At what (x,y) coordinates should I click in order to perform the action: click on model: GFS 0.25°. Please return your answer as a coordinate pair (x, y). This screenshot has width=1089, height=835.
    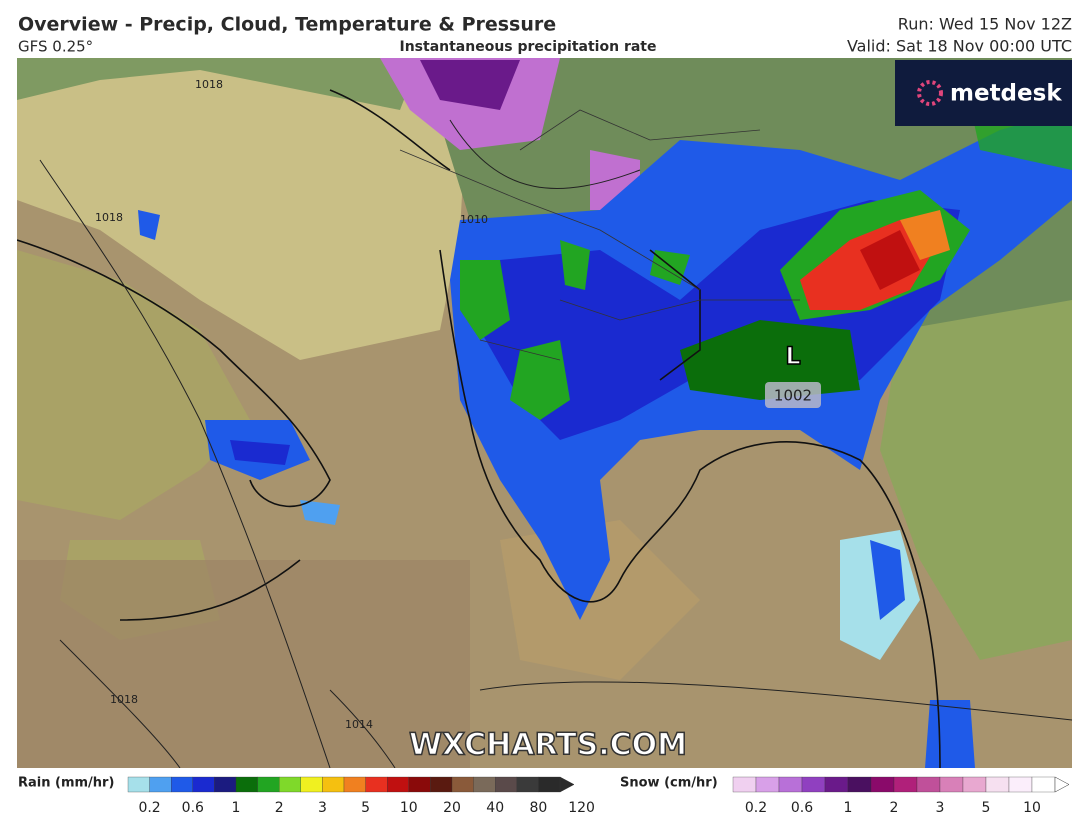
    Looking at the image, I should click on (55, 47).